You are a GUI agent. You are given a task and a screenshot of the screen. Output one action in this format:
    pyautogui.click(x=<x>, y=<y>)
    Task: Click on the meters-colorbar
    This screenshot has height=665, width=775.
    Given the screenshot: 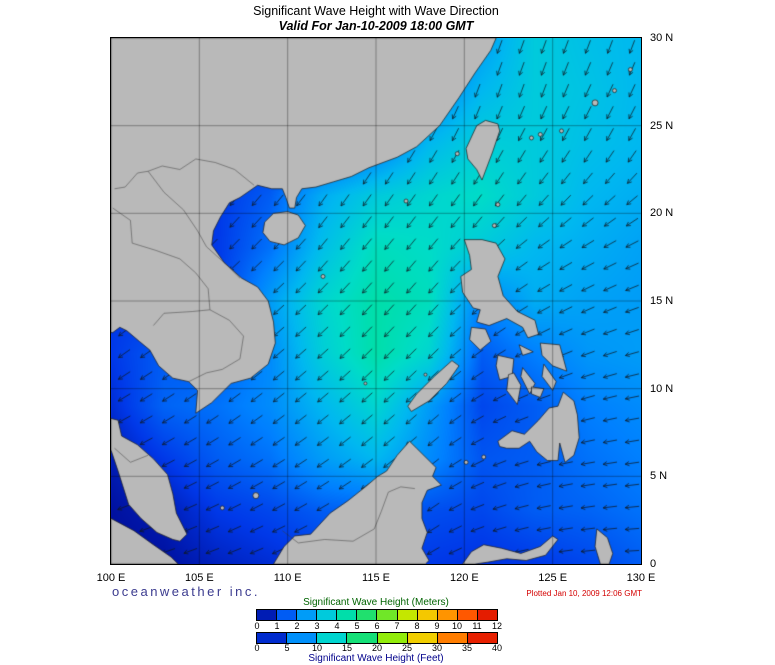 What is the action you would take?
    pyautogui.click(x=377, y=615)
    